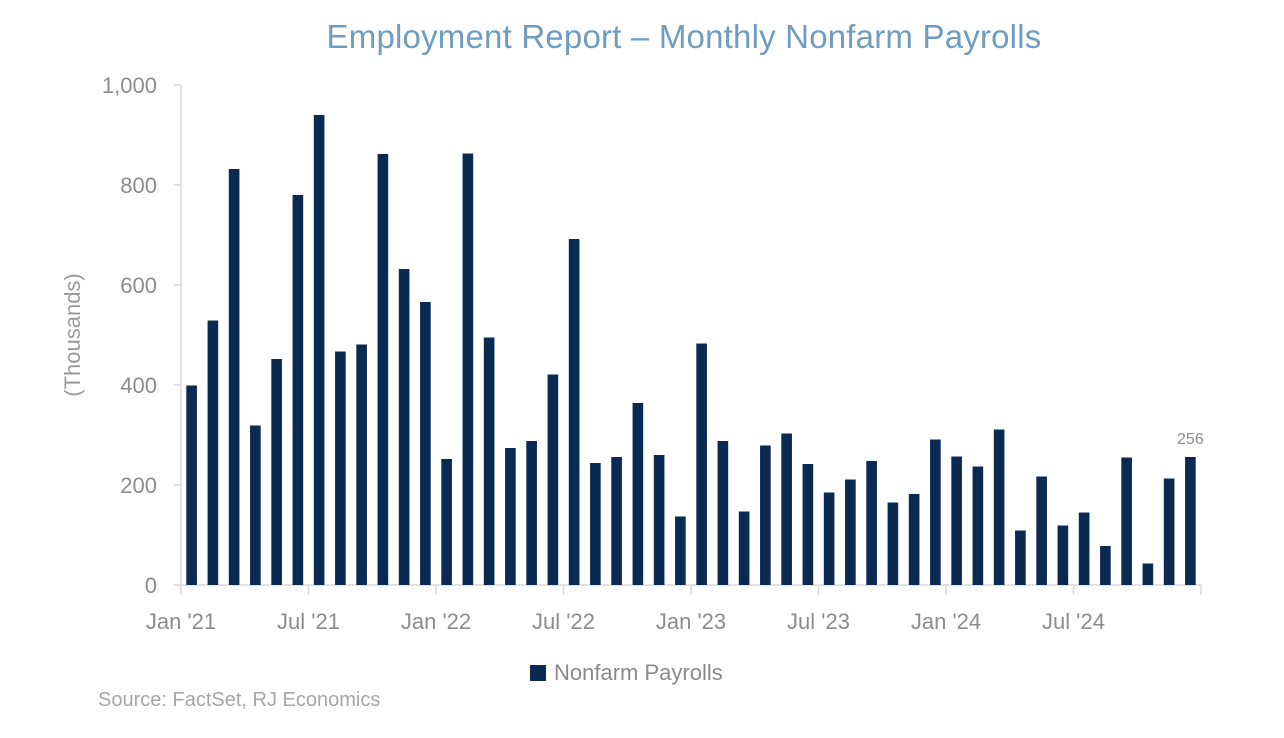 The height and width of the screenshot is (738, 1284). I want to click on y-tick-label: 1,000, so click(129, 85).